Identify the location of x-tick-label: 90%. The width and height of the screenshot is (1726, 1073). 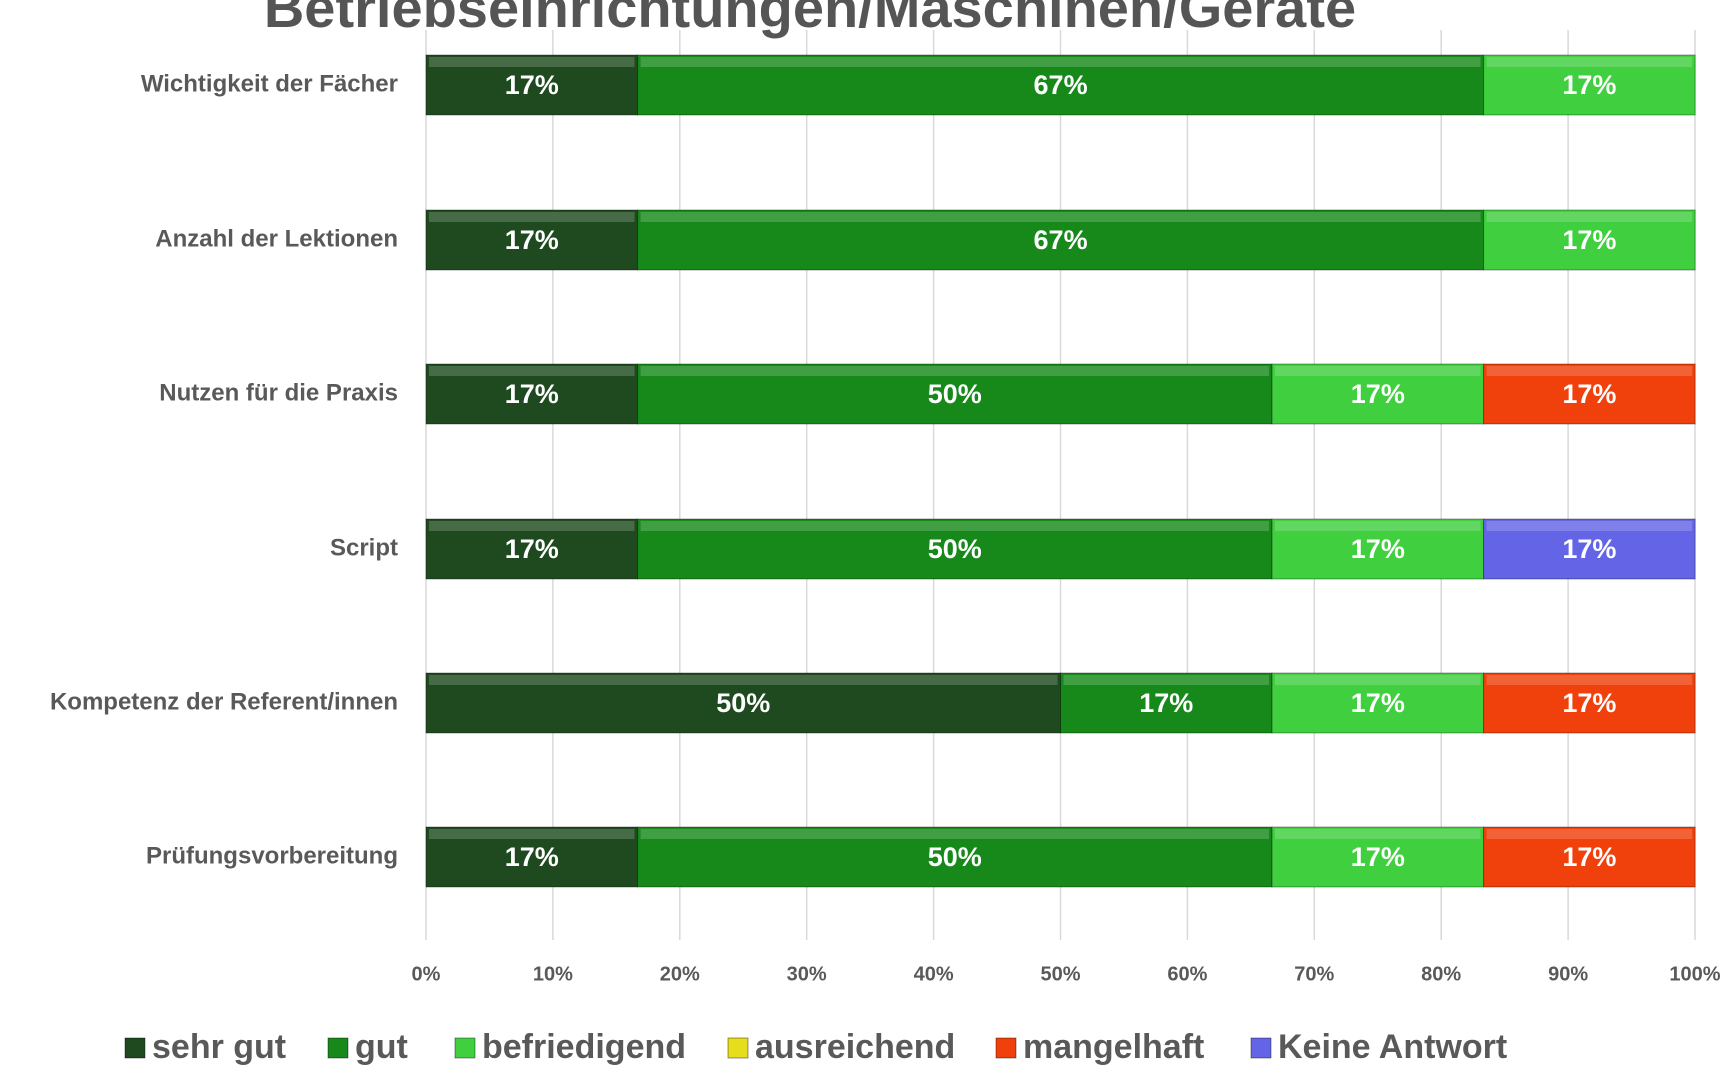
(1568, 974).